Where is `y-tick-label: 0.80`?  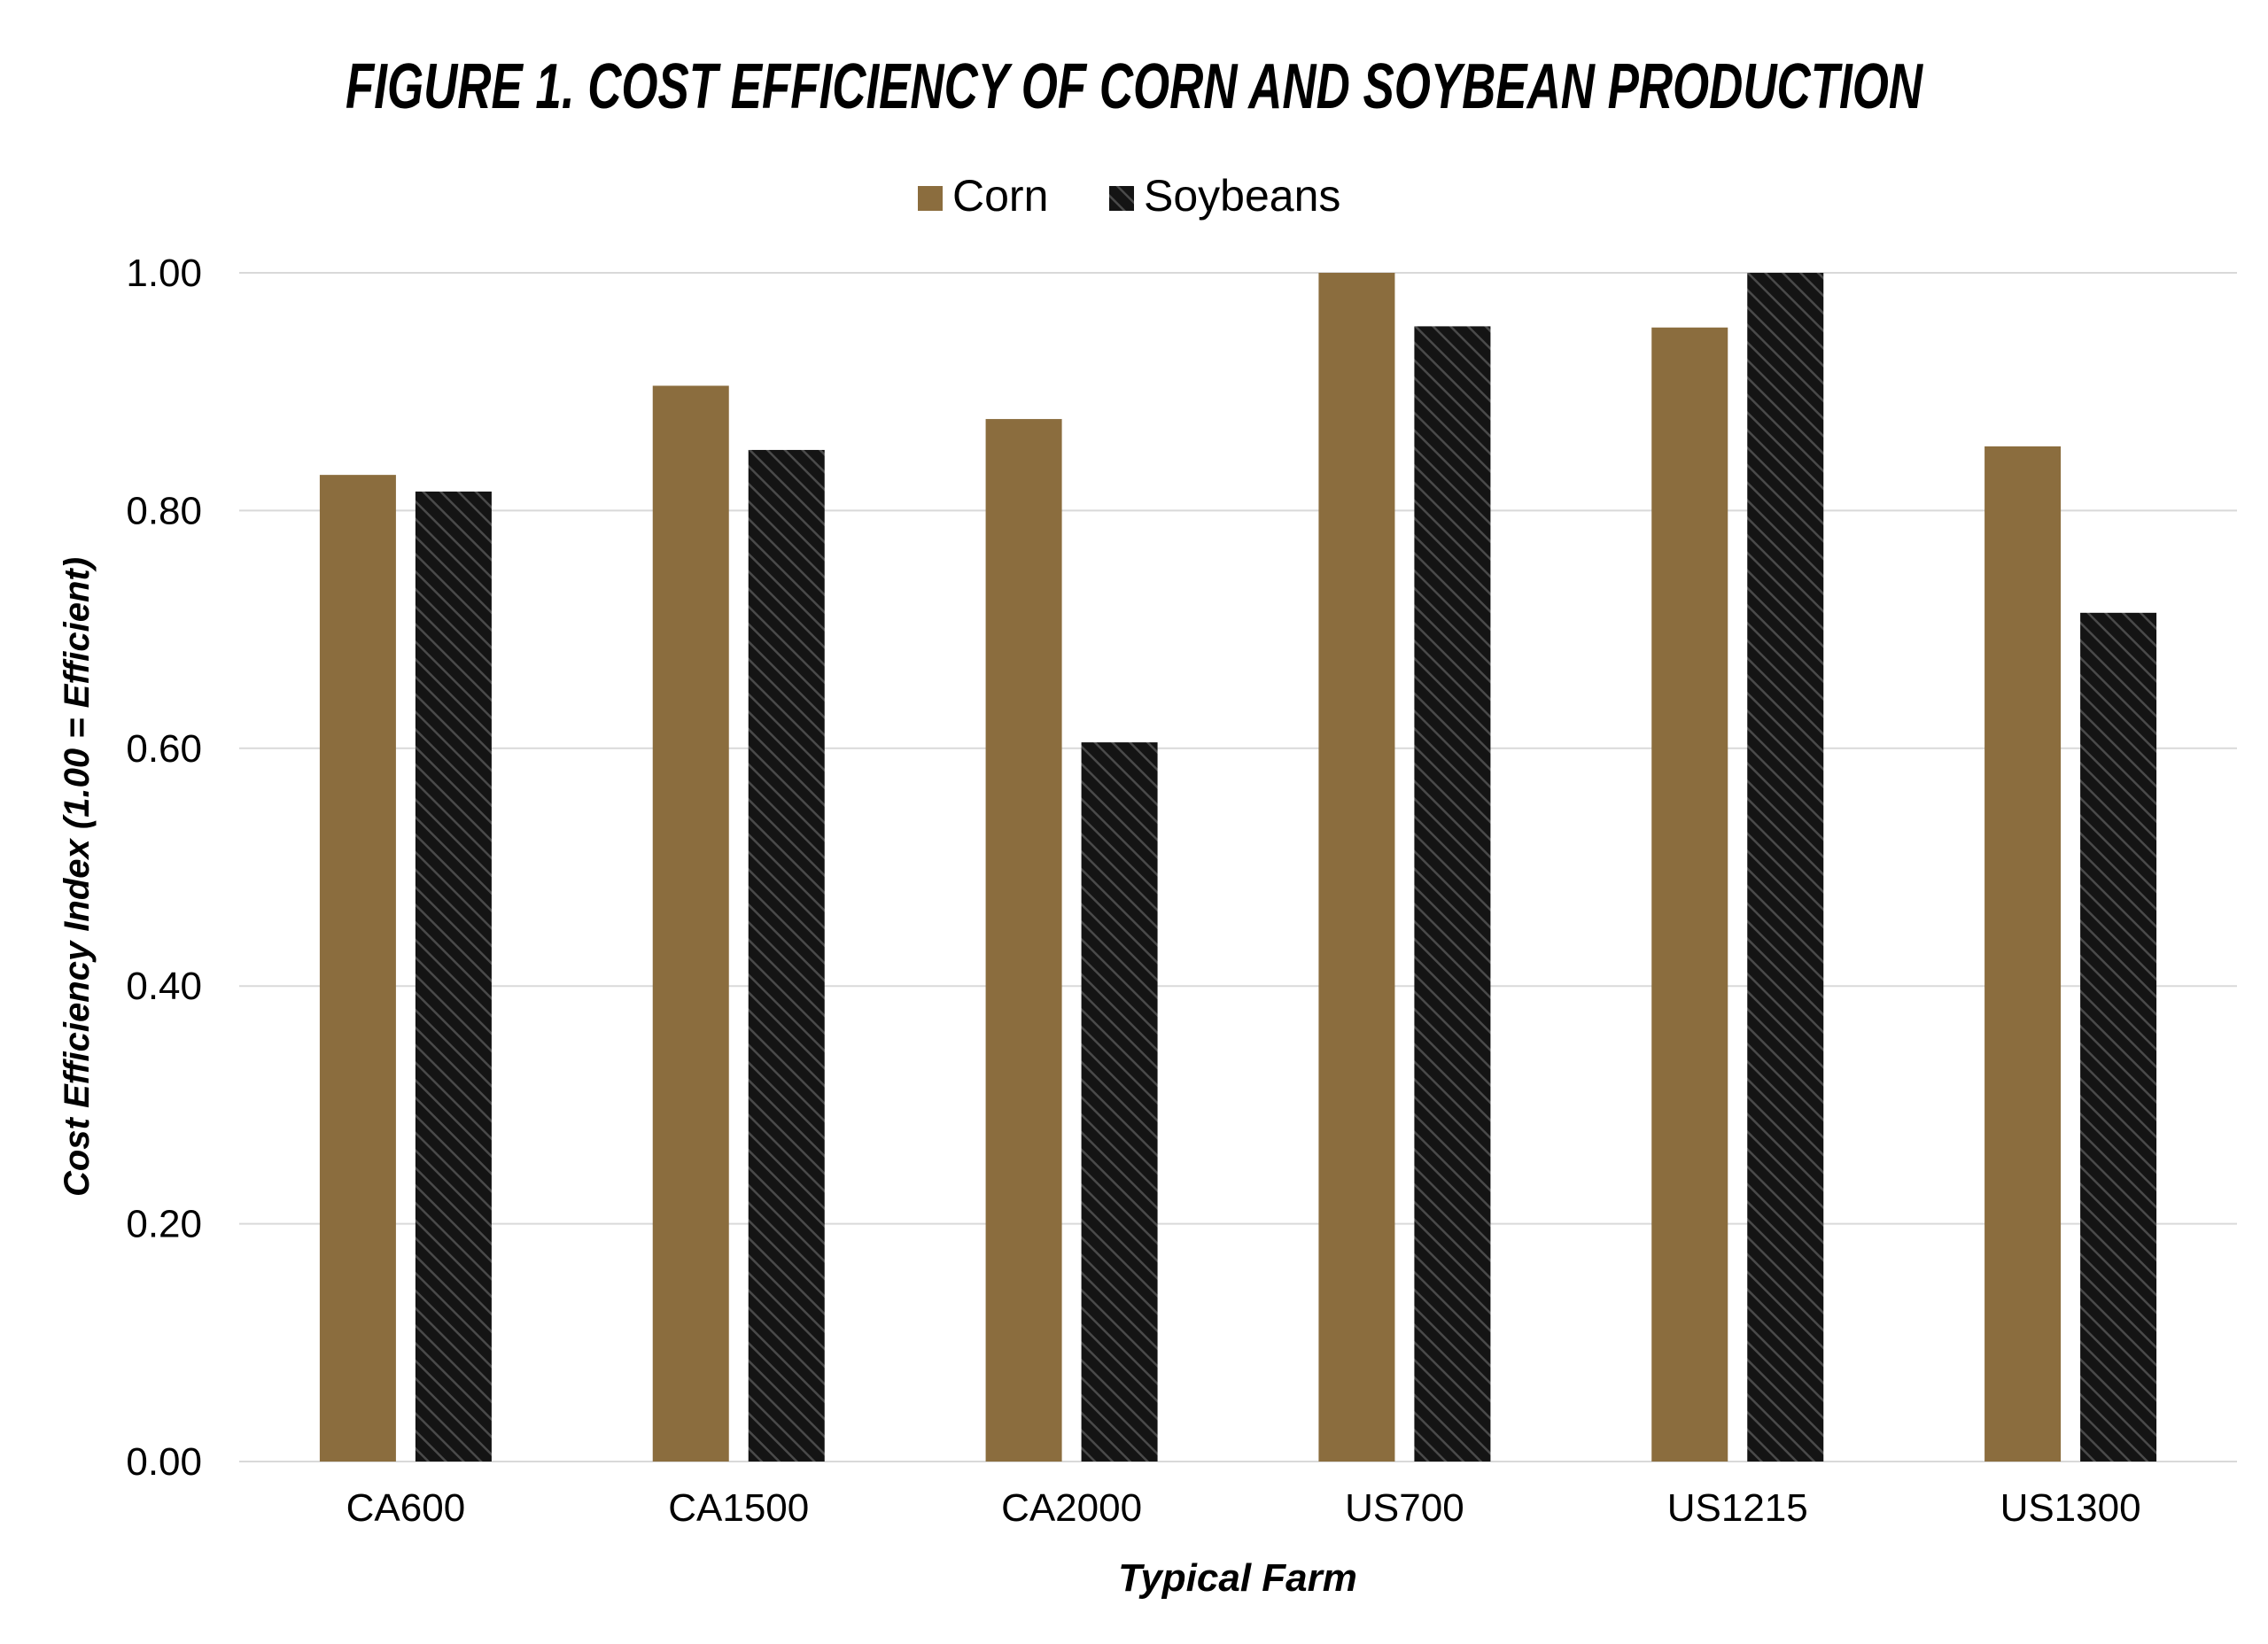
y-tick-label: 0.80 is located at coordinates (164, 510).